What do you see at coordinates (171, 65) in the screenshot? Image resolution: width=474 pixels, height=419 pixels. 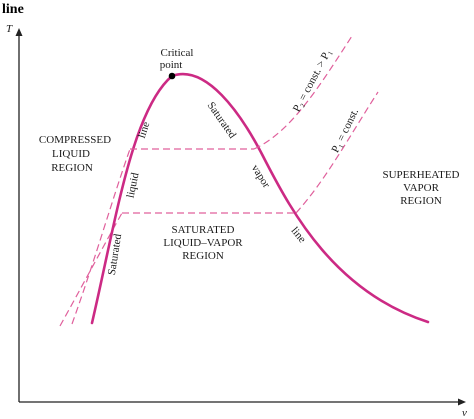 I see `critical-point-label-line2: point` at bounding box center [171, 65].